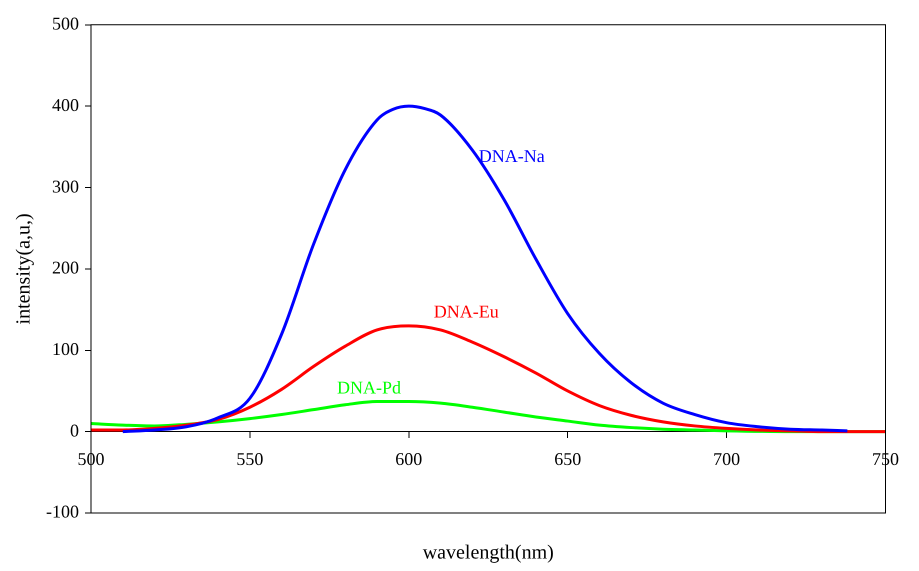 Image resolution: width=919 pixels, height=571 pixels. Describe the element at coordinates (488, 552) in the screenshot. I see `x-axis-title: wavelength(nm)` at that location.